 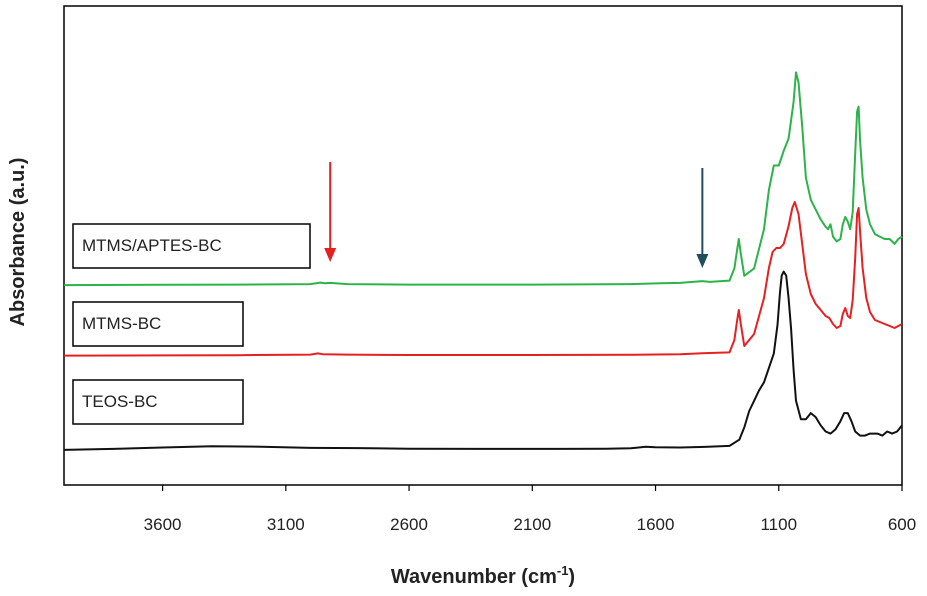 What do you see at coordinates (563, 570) in the screenshot?
I see `x-axis-title-superscript: -1` at bounding box center [563, 570].